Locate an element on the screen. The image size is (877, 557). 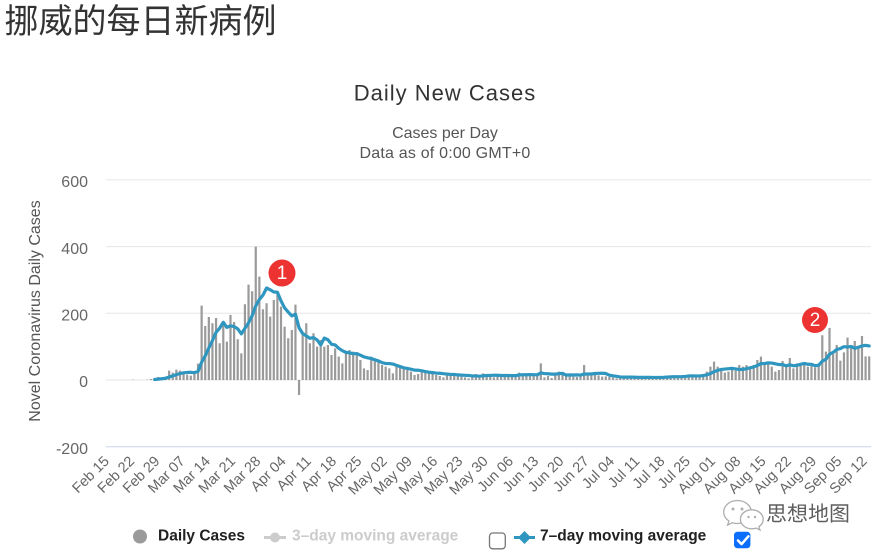
svg-text: -200 is located at coordinates (72, 449).